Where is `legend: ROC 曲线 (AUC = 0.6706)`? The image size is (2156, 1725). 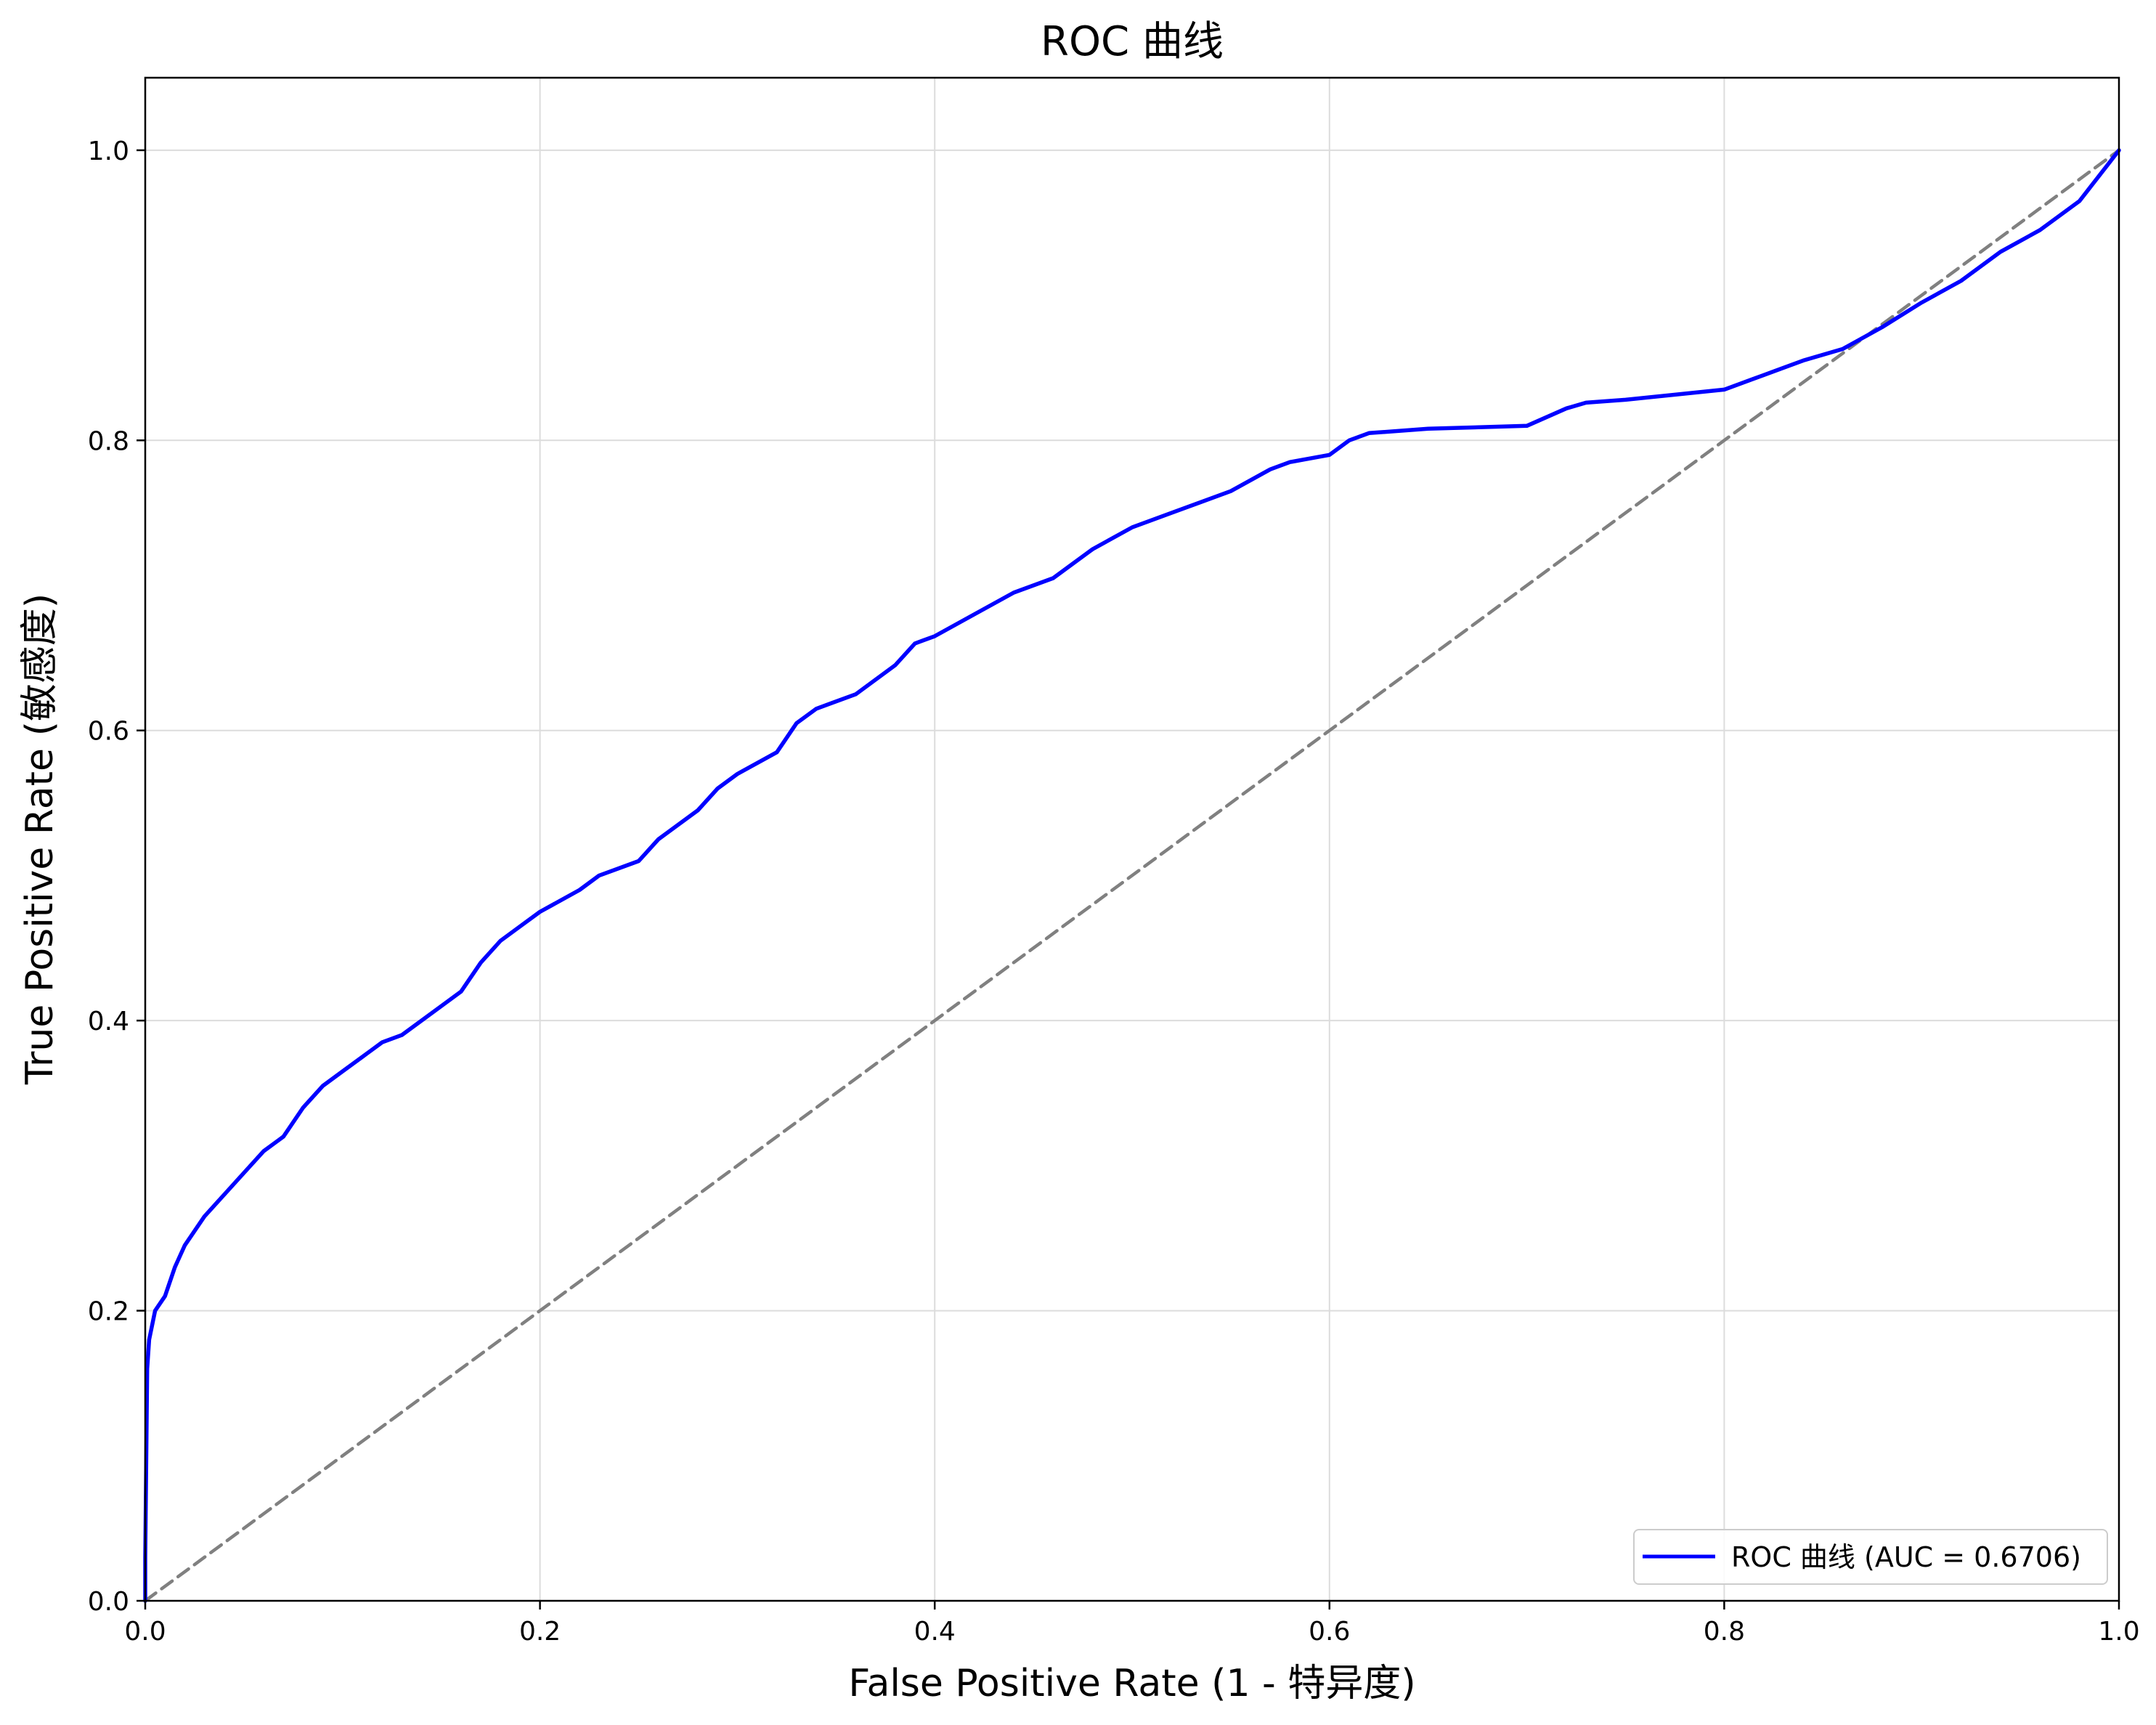 legend: ROC 曲线 (AUC = 0.6706) is located at coordinates (1870, 1557).